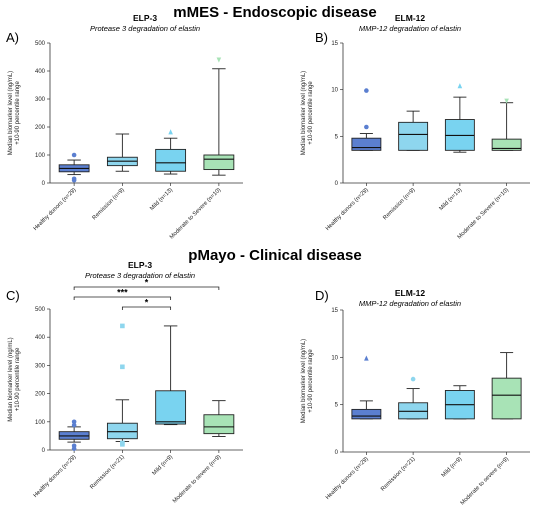  I want to click on panel-letter: B), so click(321, 37).